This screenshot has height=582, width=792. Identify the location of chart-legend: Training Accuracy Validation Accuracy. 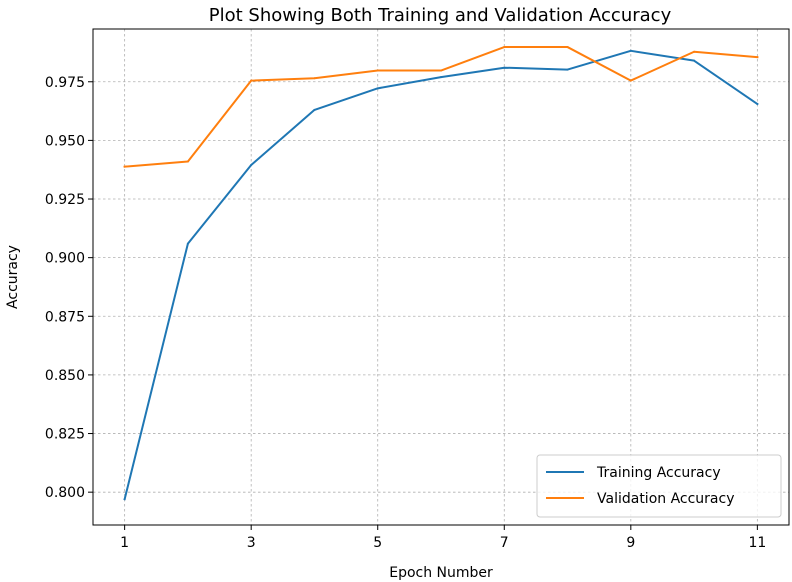
(659, 486).